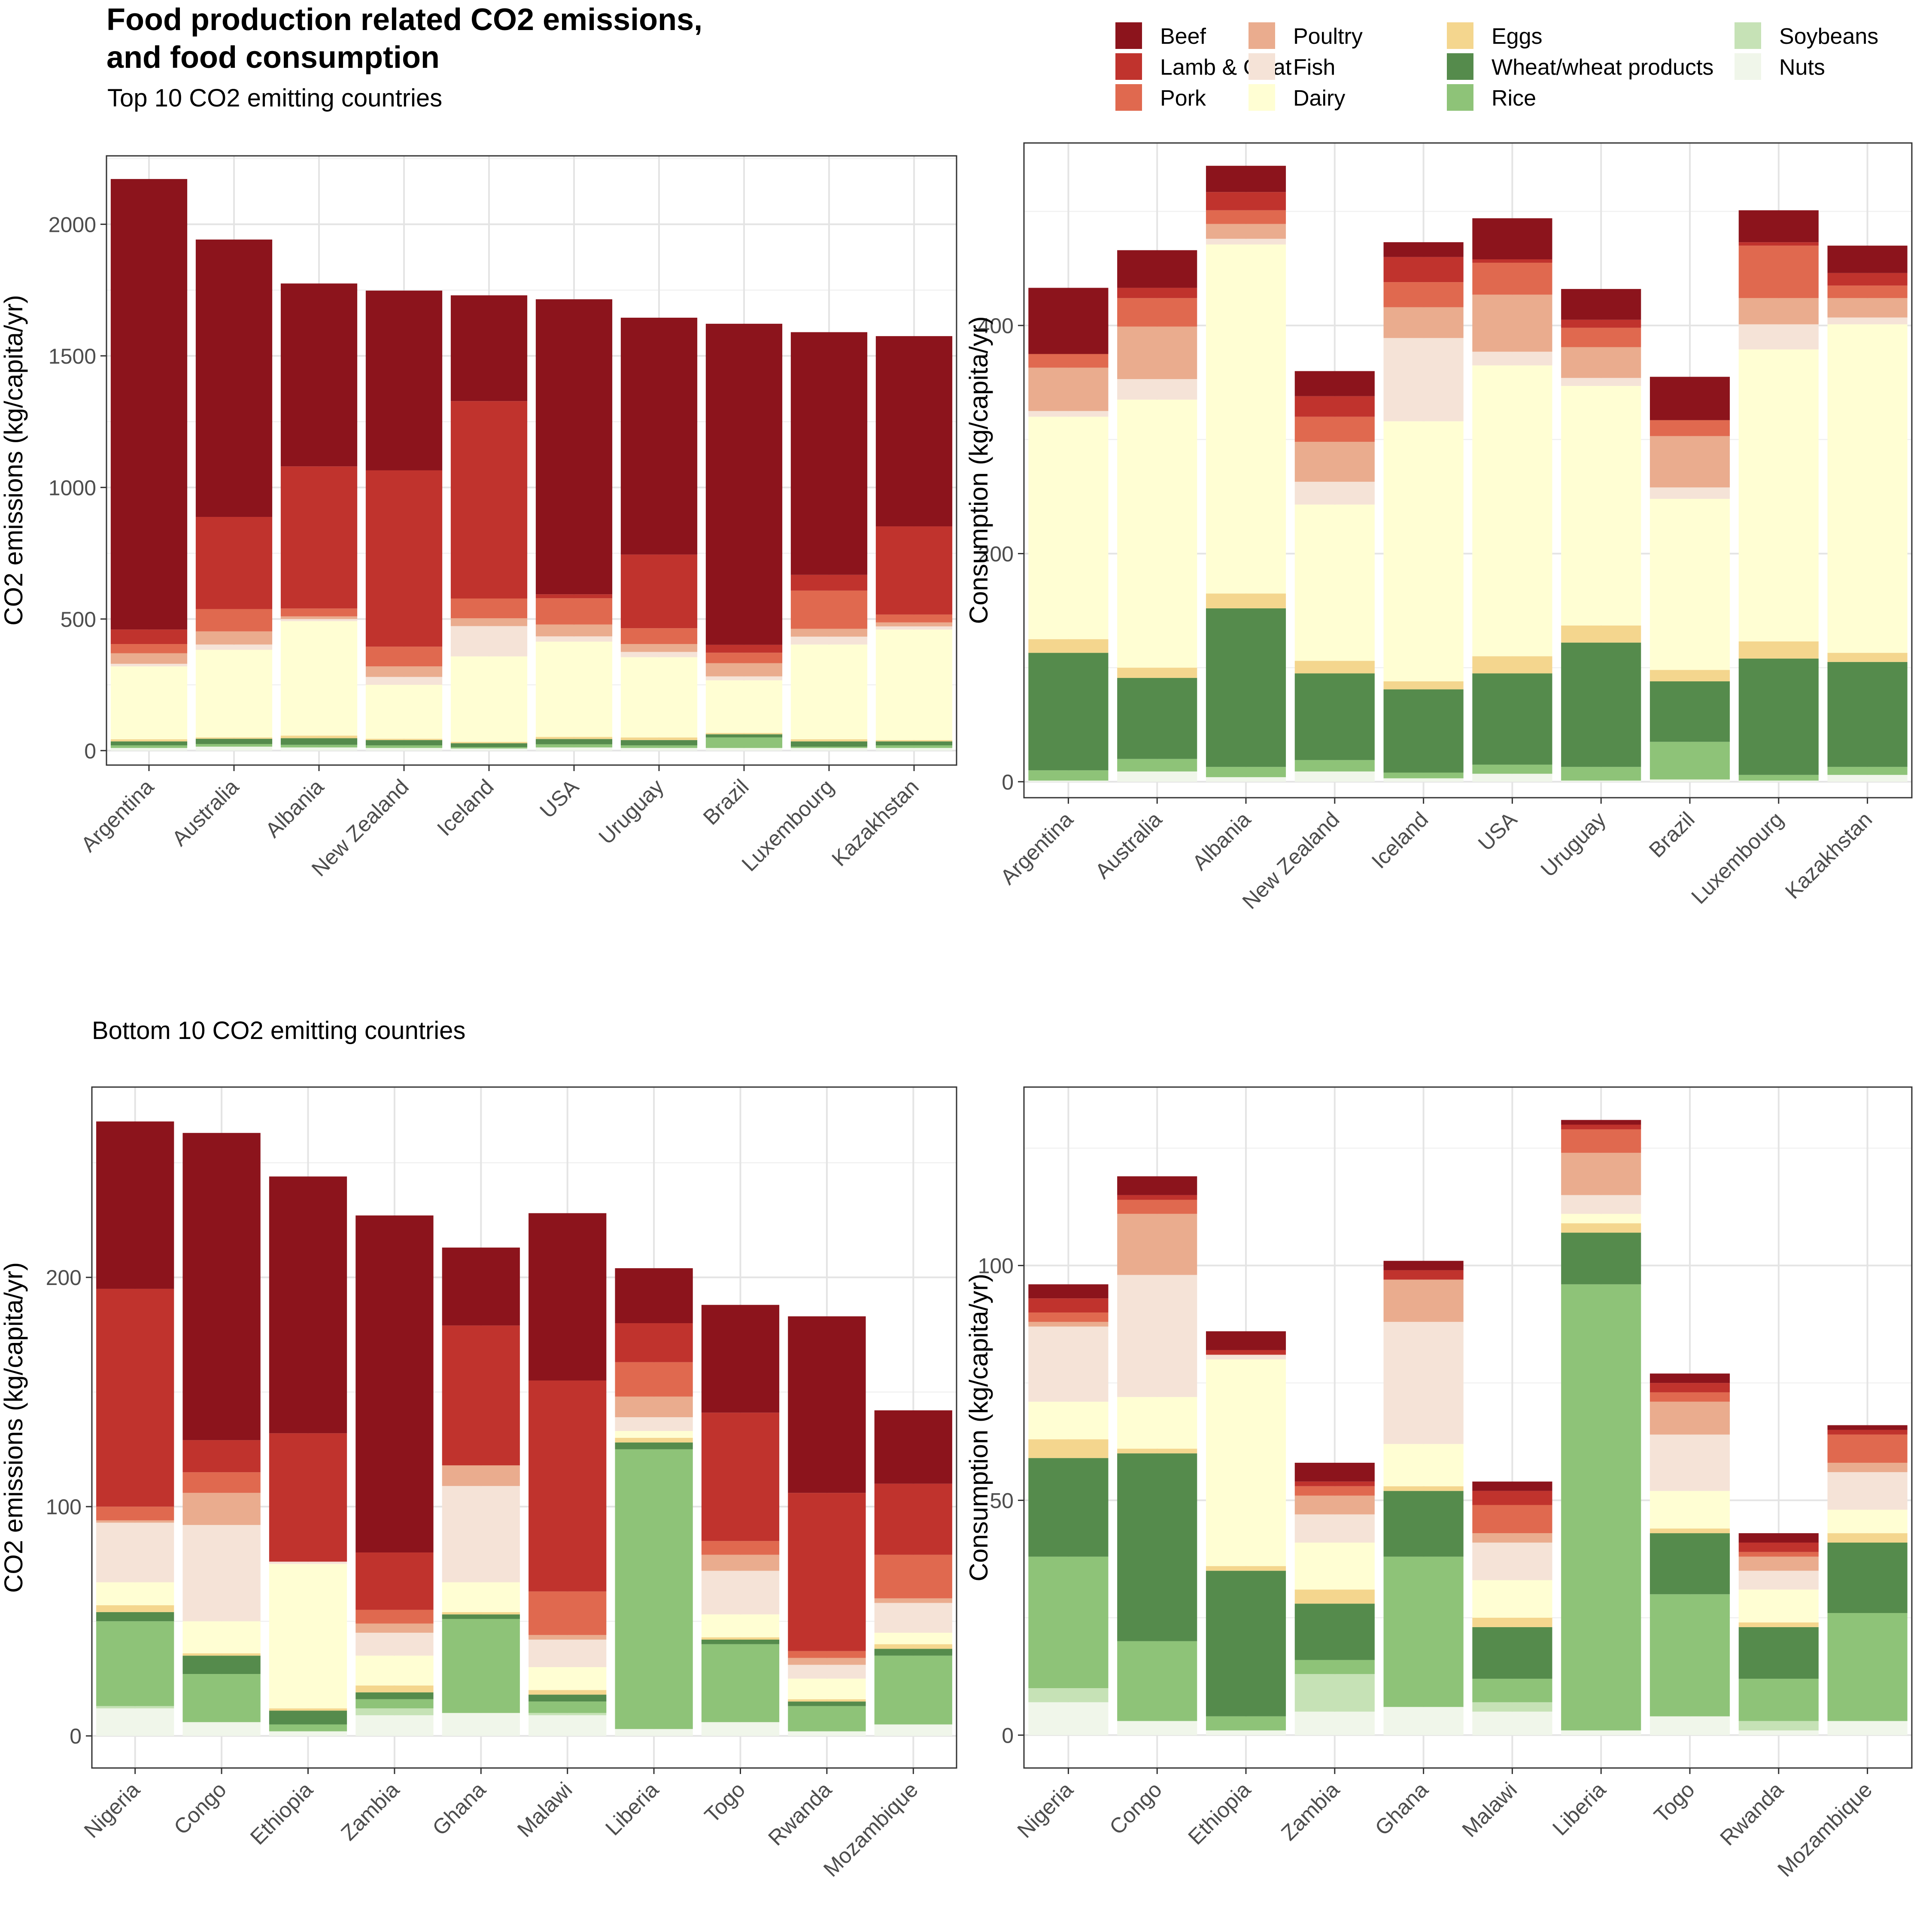  What do you see at coordinates (1778, 1733) in the screenshot?
I see `bar-segment-rwanda-nuts` at bounding box center [1778, 1733].